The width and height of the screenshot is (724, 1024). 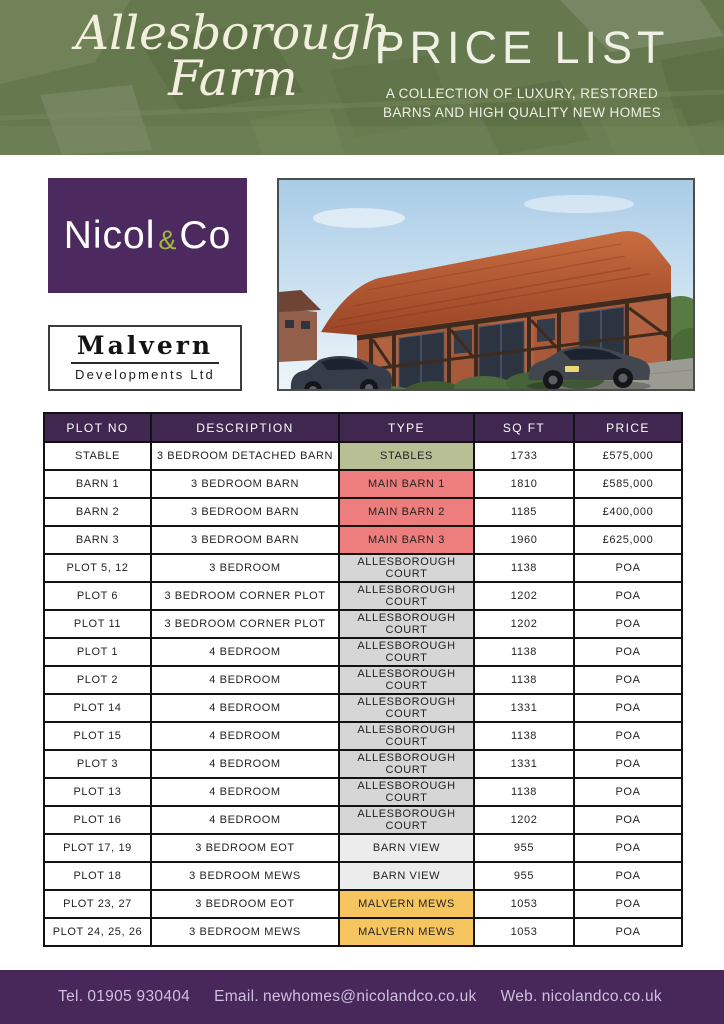 I want to click on plot-no-cell: PLOT 13, so click(x=97, y=792).